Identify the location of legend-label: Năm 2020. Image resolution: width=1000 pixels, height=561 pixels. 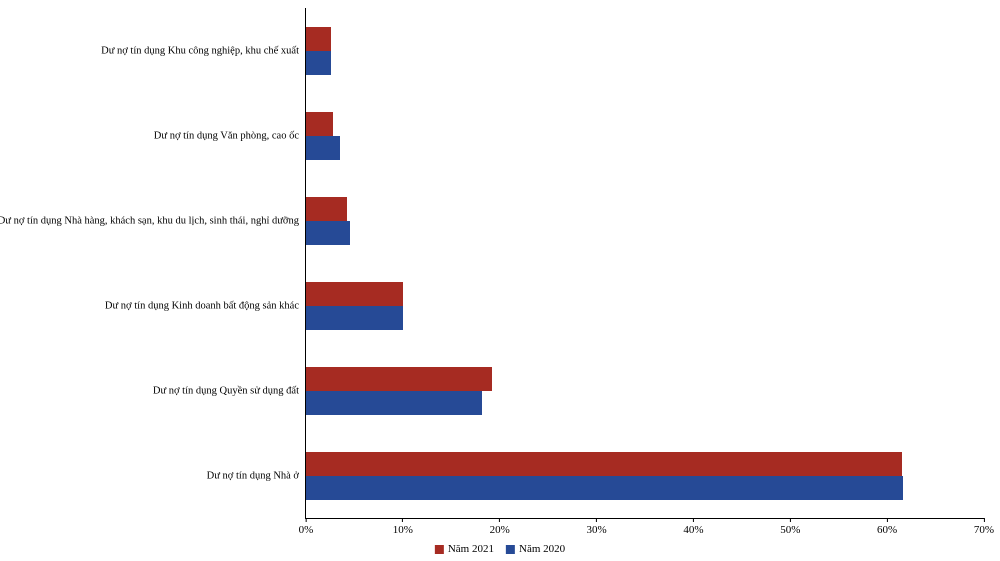
(542, 549).